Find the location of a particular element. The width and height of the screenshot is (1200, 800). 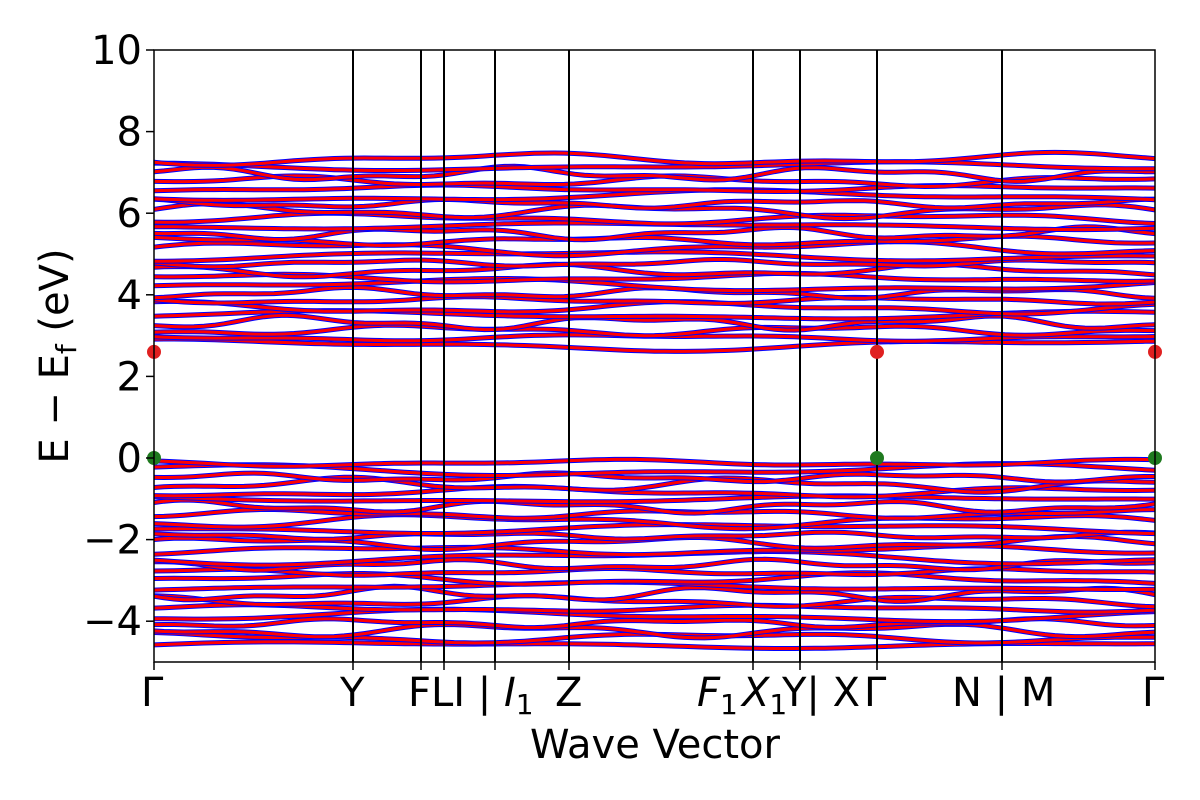

vbm-marker is located at coordinates (877, 458).